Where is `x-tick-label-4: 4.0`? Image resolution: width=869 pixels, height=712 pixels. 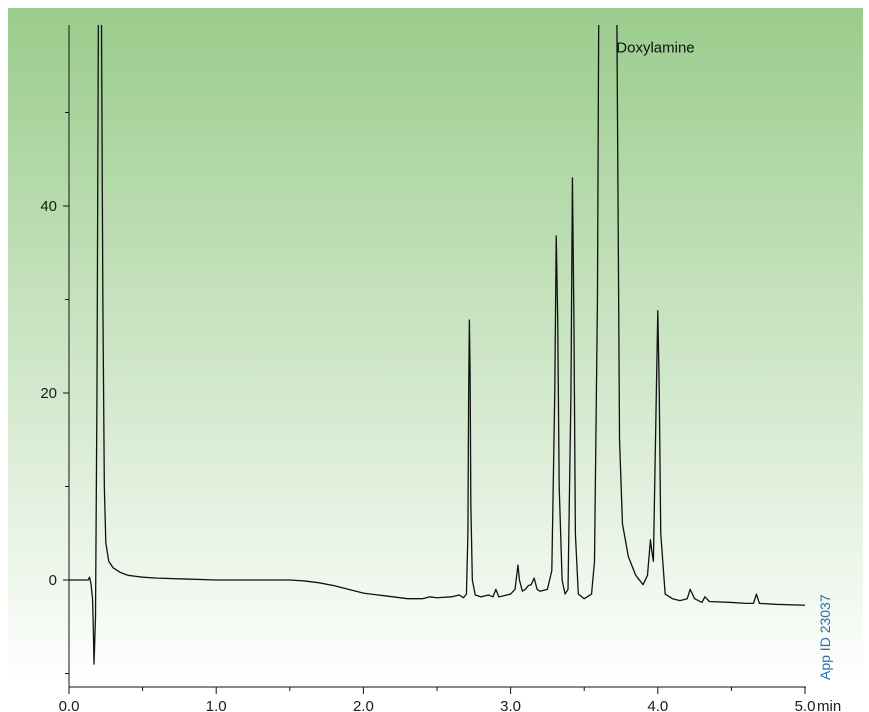 x-tick-label-4: 4.0 is located at coordinates (657, 705).